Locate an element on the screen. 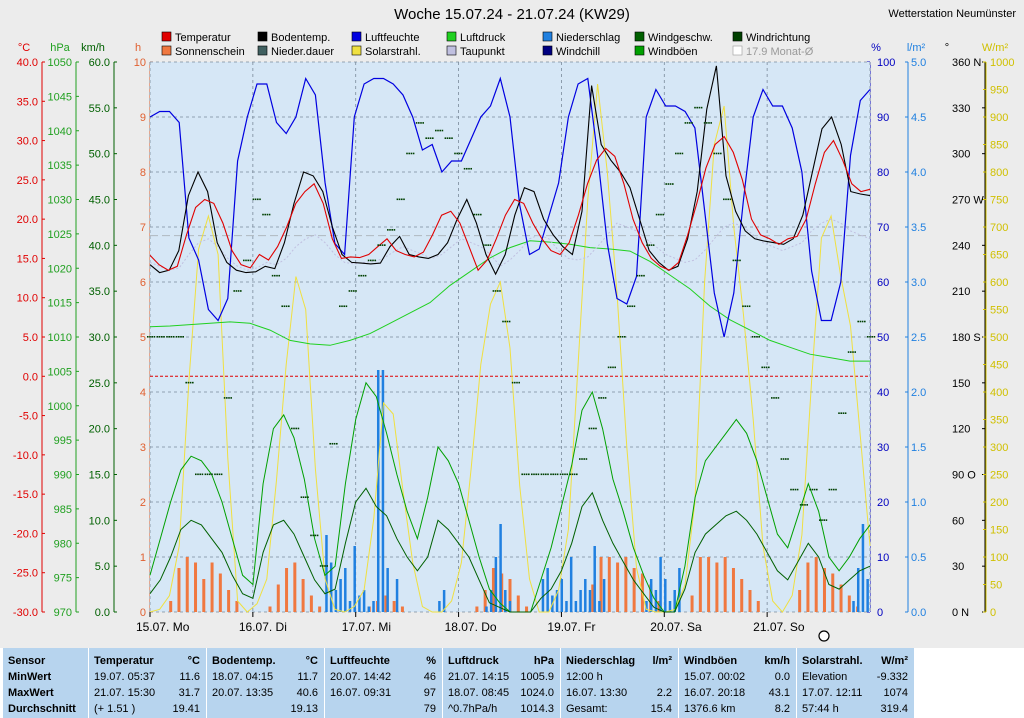 This screenshot has width=1024, height=718. axis-tick-label: 1045 is located at coordinates (60, 97).